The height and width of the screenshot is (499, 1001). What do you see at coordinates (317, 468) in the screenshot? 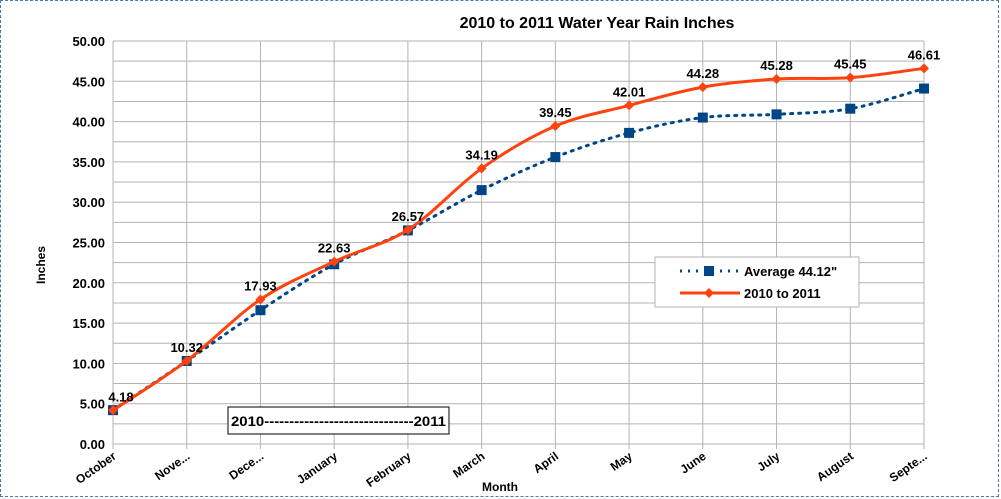
I see `x-tick-label: January` at bounding box center [317, 468].